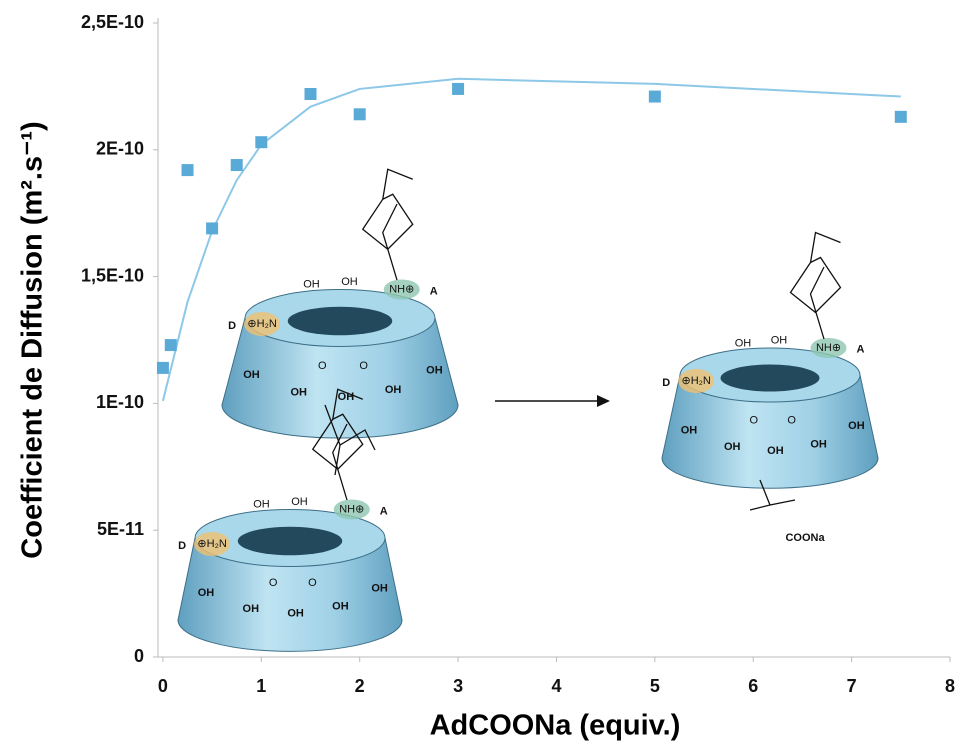  Describe the element at coordinates (603, 401) in the screenshot. I see `arrow-head` at that location.